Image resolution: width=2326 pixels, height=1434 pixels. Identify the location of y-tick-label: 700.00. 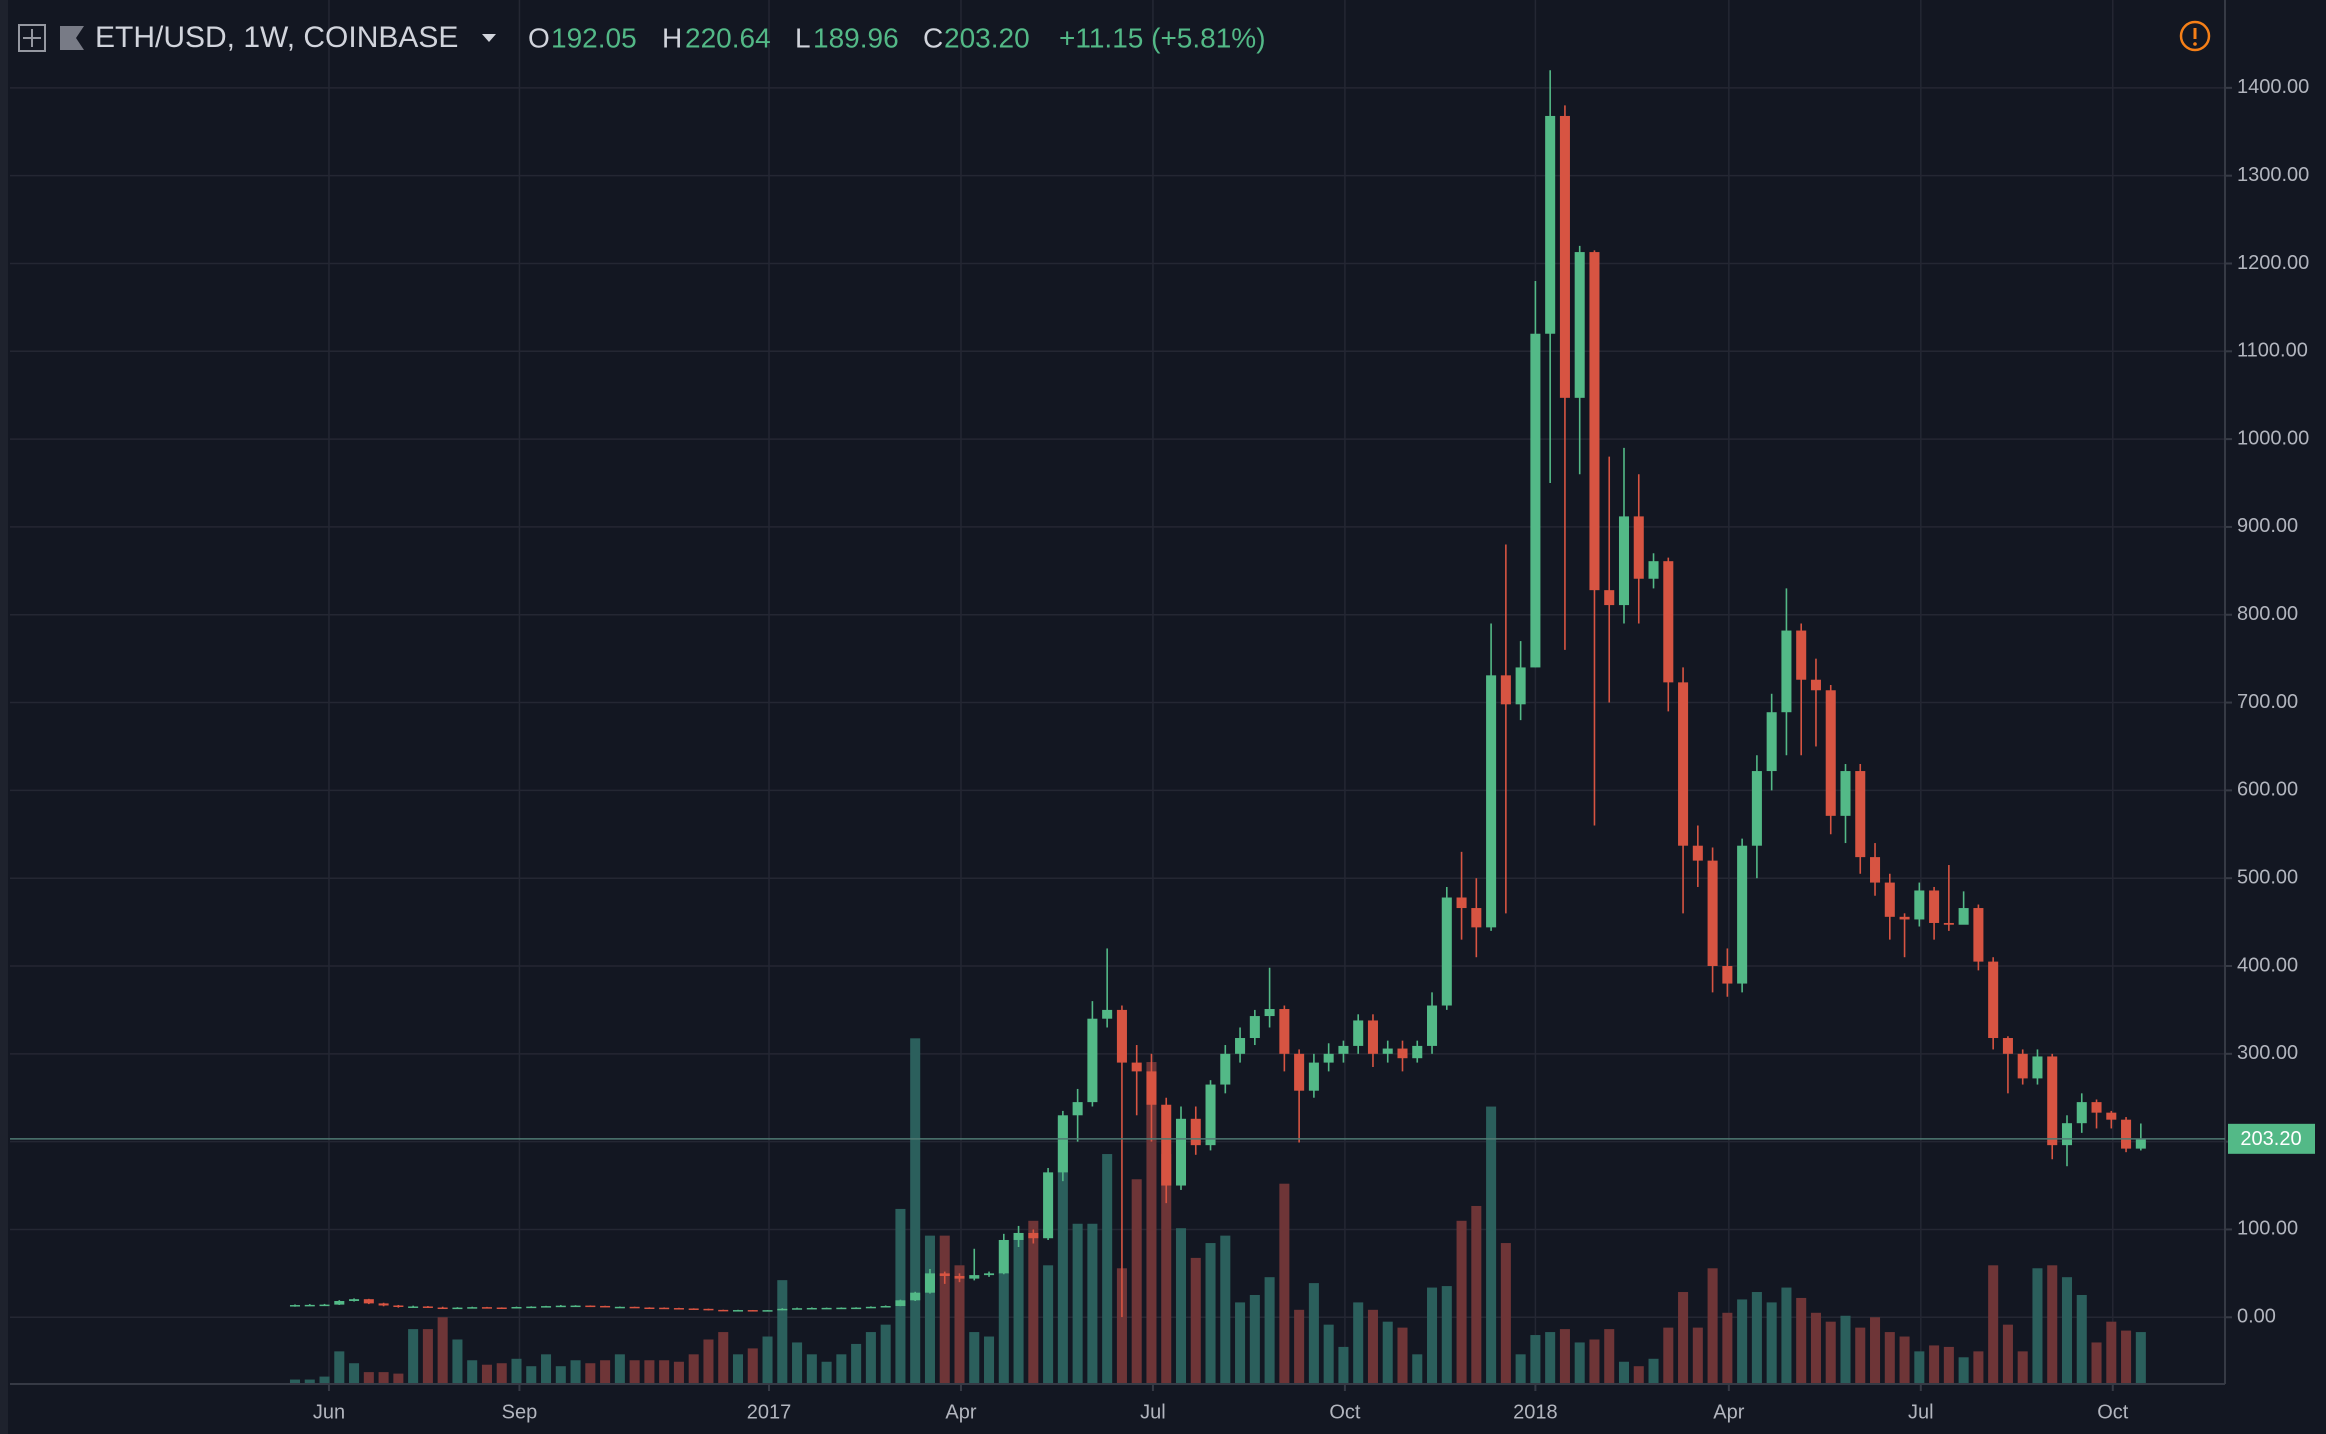
(2267, 702).